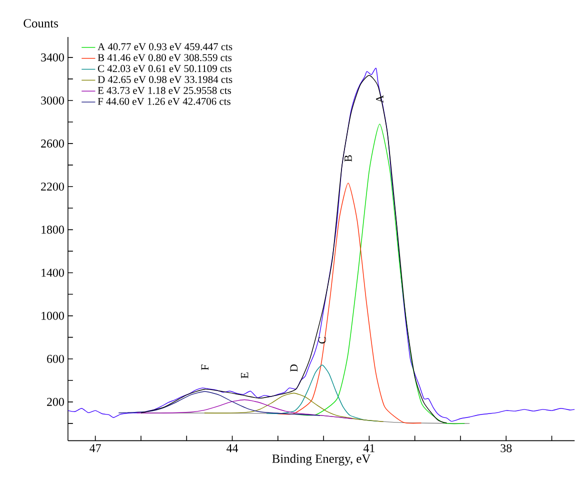 This screenshot has height=477, width=575. Describe the element at coordinates (244, 375) in the screenshot. I see `annotation: E` at that location.